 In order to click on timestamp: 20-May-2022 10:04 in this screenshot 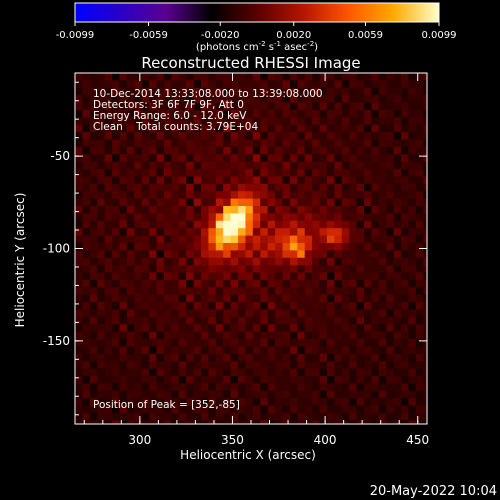, I will do `click(433, 491)`.